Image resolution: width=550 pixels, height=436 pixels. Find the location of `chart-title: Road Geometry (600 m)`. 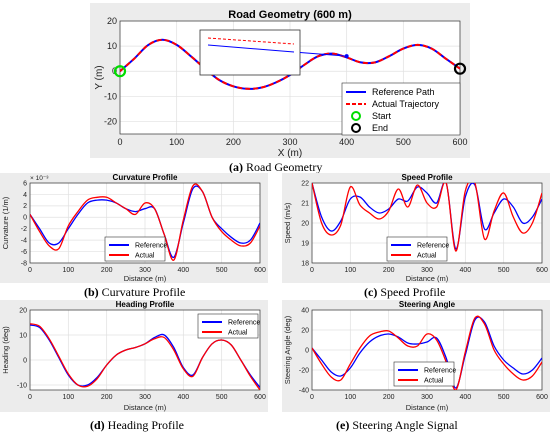

chart-title: Road Geometry (600 m) is located at coordinates (290, 15).